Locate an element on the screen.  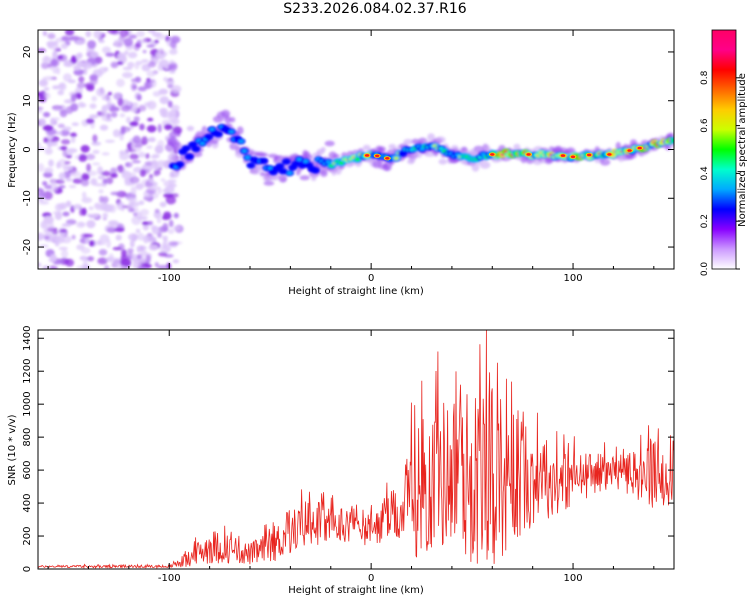
colorbar-tick-label: 0.0 is located at coordinates (705, 269).